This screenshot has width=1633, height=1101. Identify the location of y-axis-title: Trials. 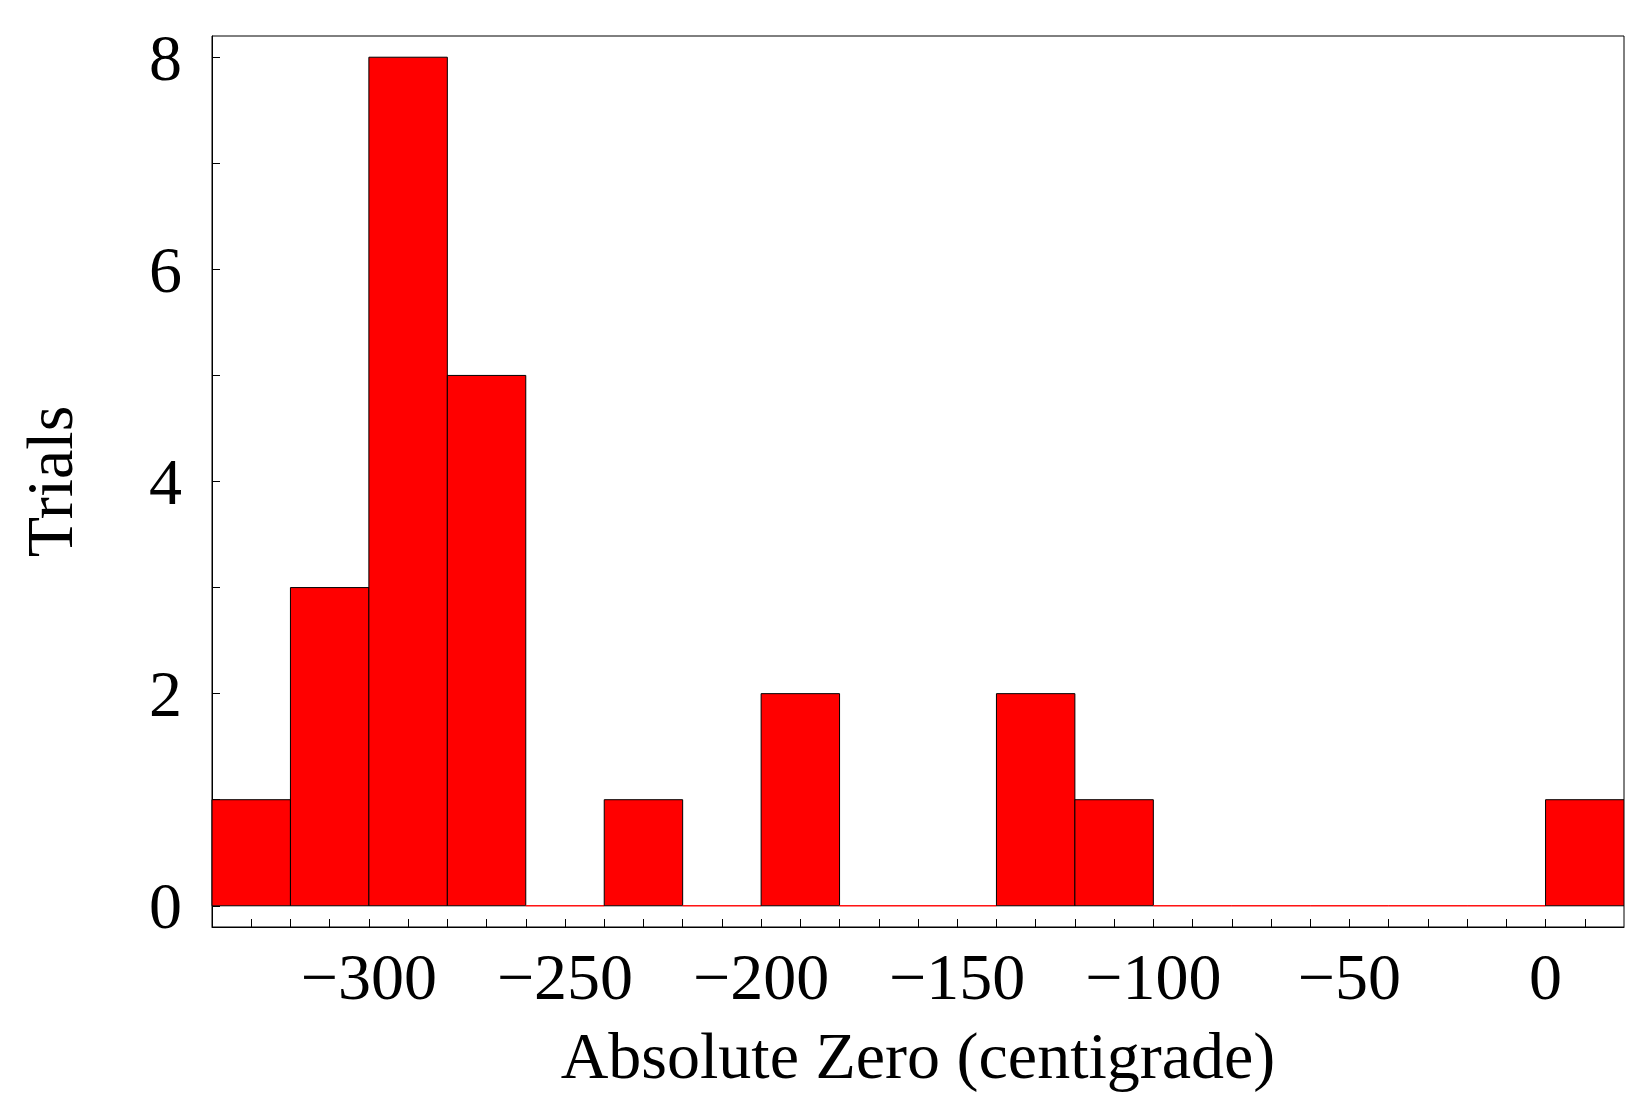
(49, 481).